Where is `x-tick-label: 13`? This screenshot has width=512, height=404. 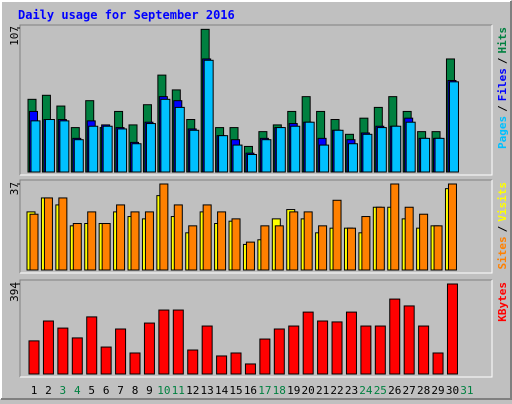
x-tick-label: 13 is located at coordinates (207, 390).